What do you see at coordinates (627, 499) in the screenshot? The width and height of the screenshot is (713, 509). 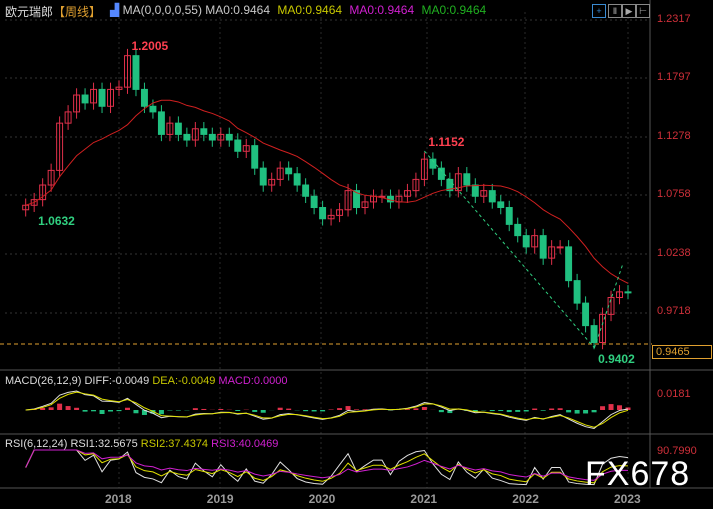 I see `x-tick-label: 2023` at bounding box center [627, 499].